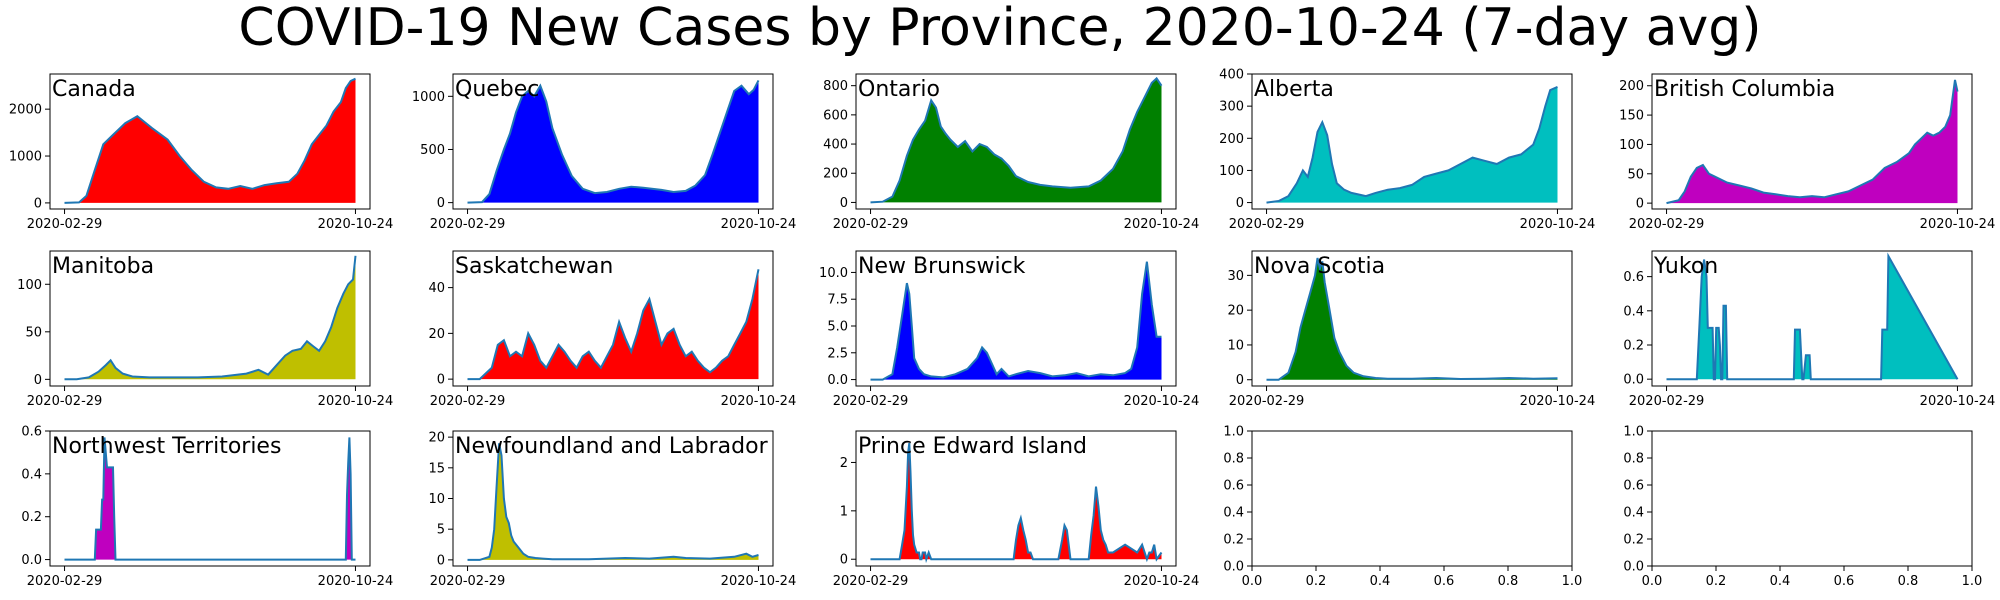 The height and width of the screenshot is (600, 2000). I want to click on y-tick-label: 2, so click(844, 463).